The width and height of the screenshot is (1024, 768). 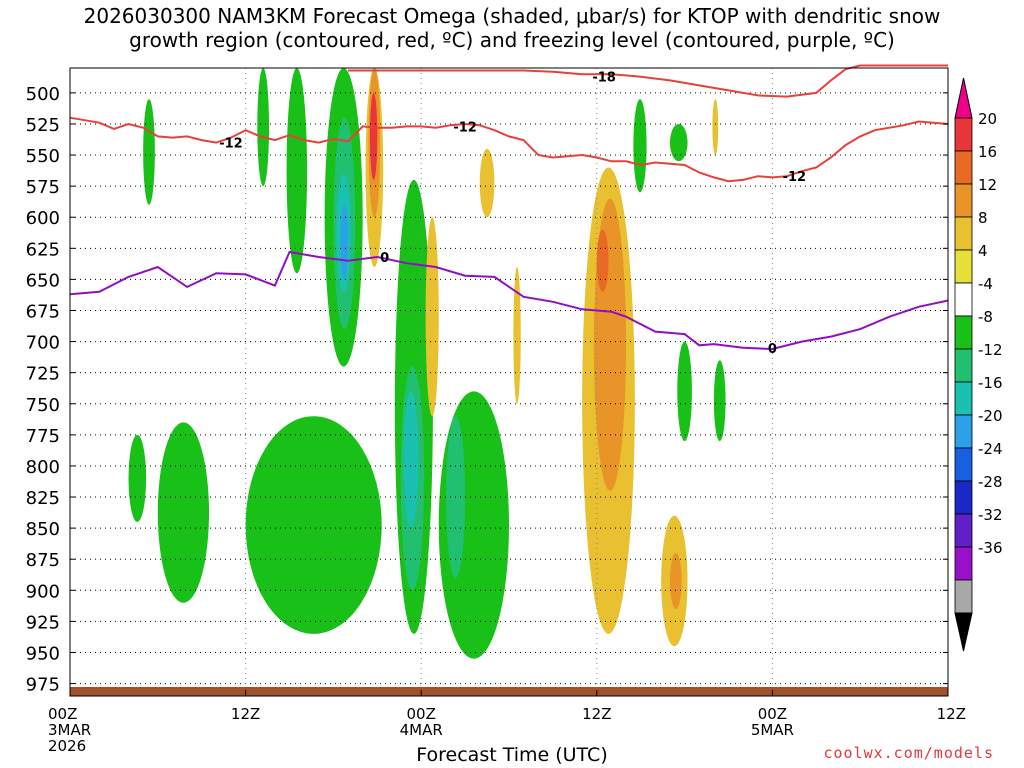 I want to click on credit-text: coolwx.com/models, so click(x=908, y=753).